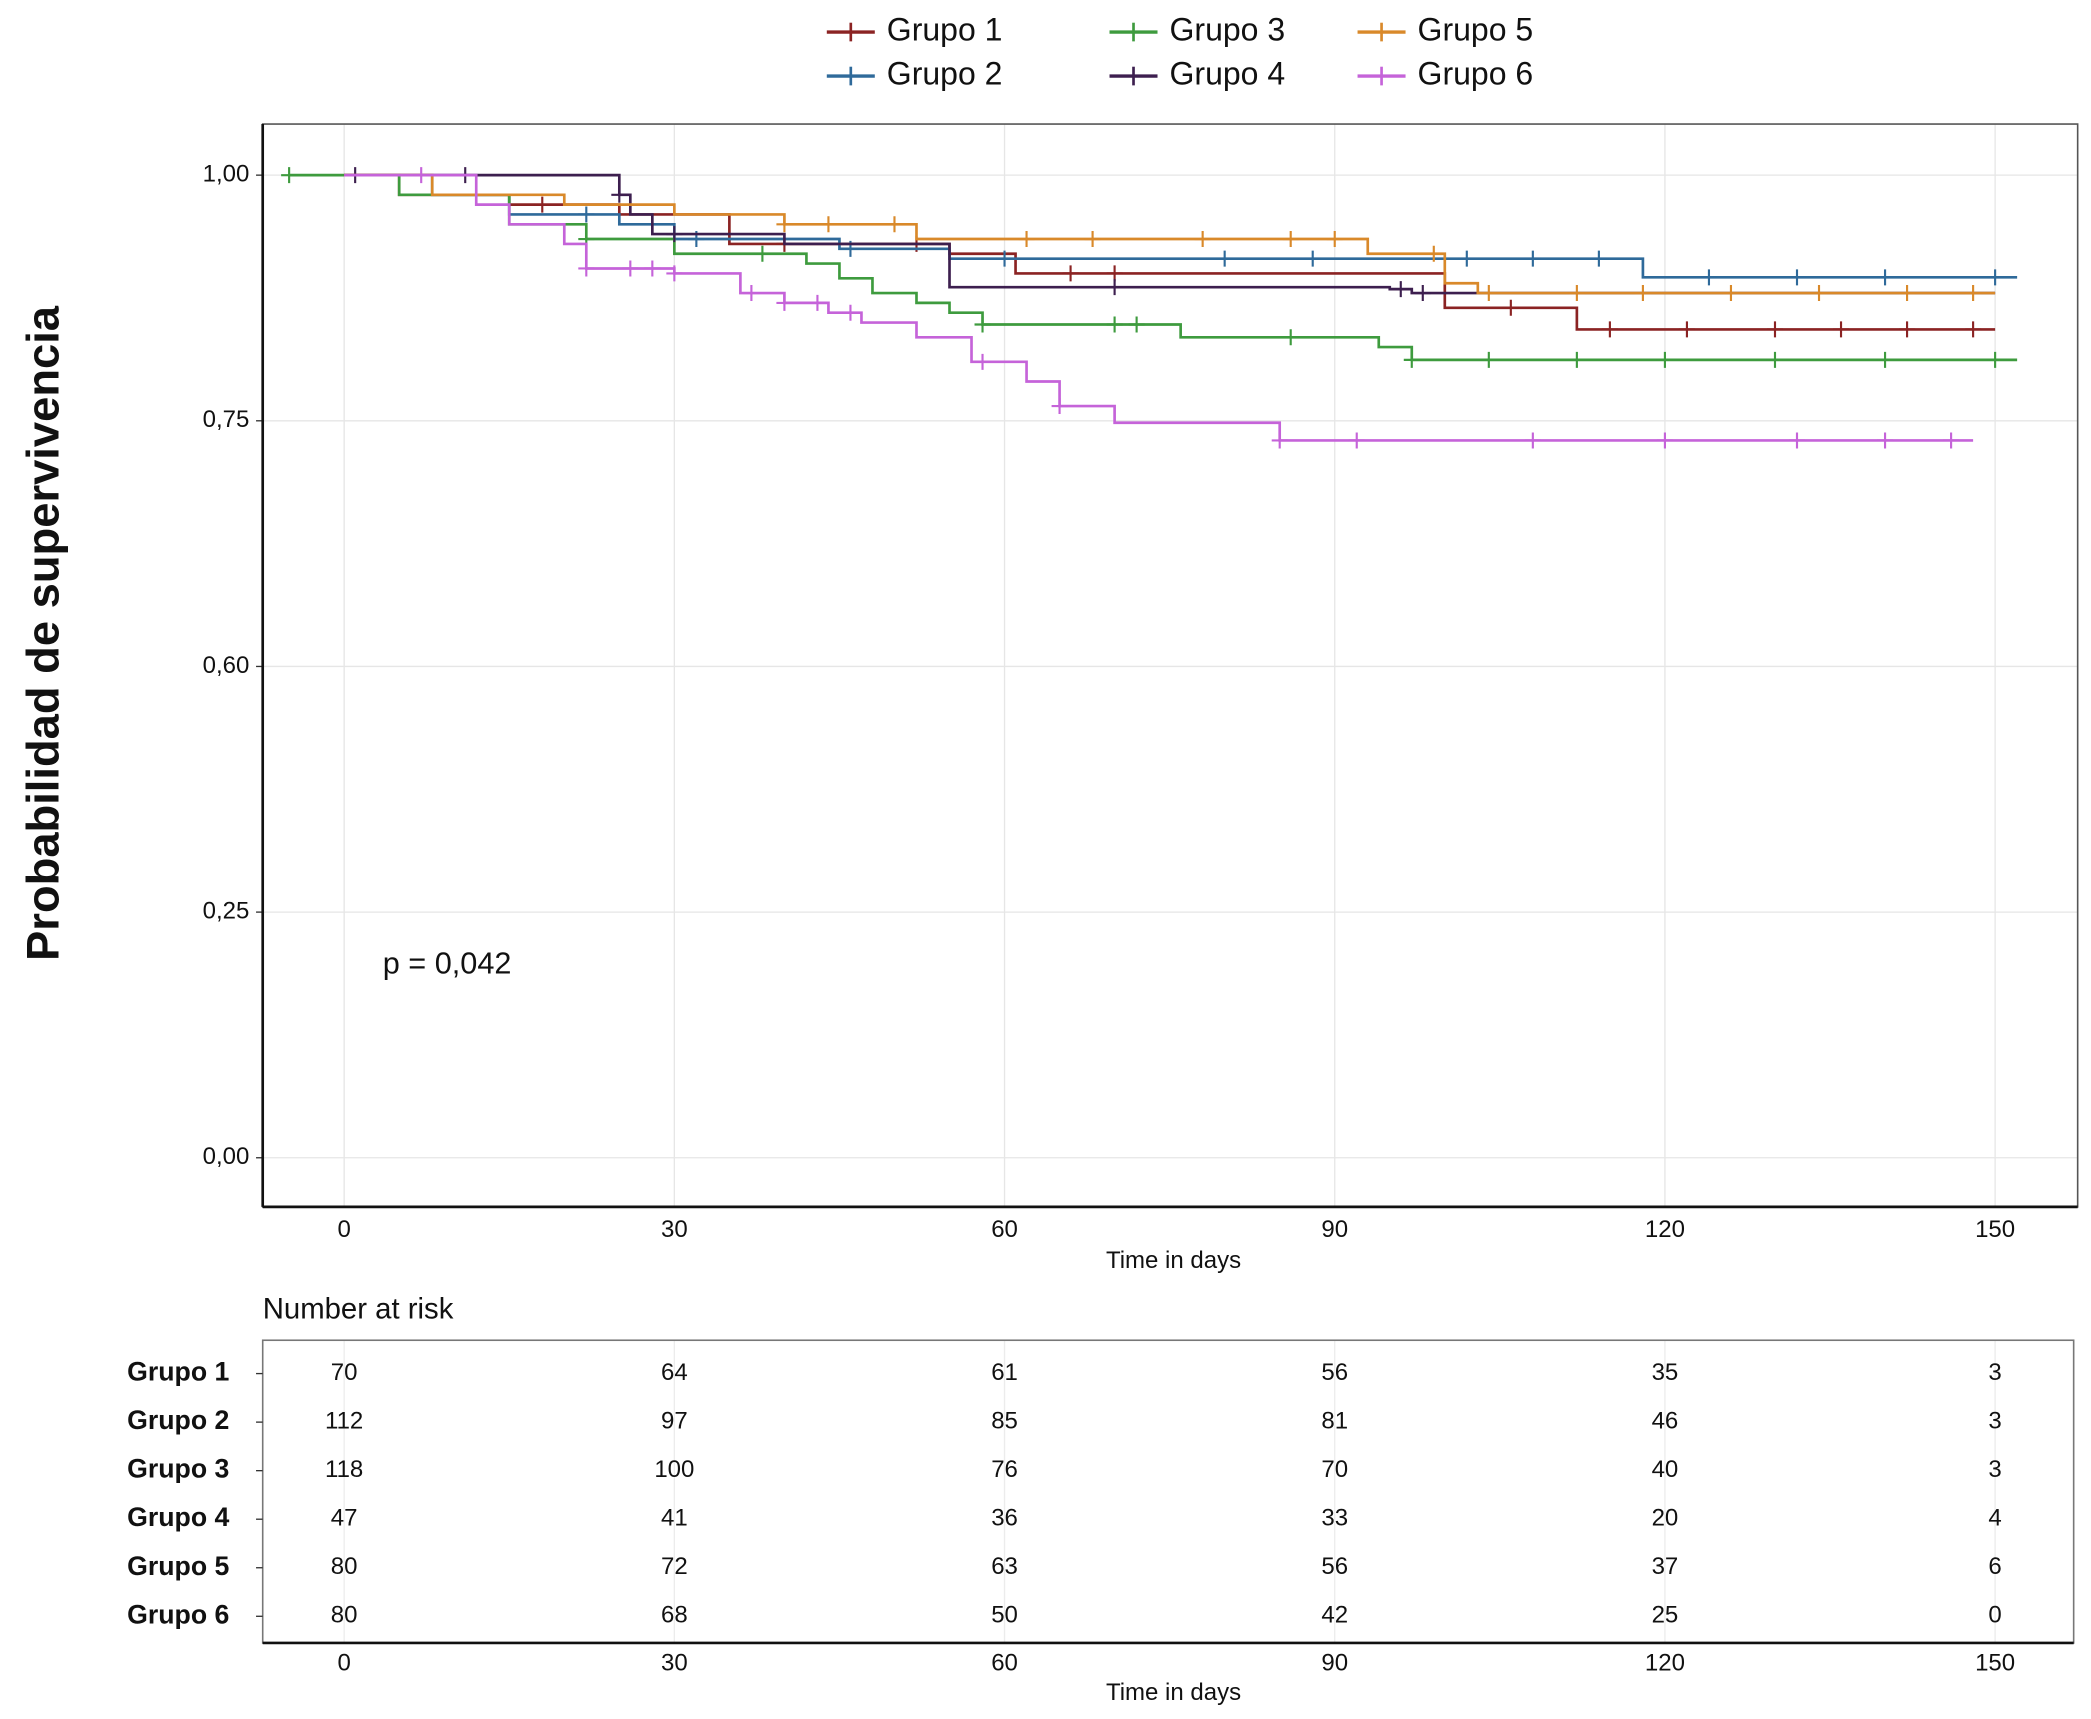 The width and height of the screenshot is (2091, 1719). What do you see at coordinates (674, 1566) in the screenshot?
I see `risk-count: 72` at bounding box center [674, 1566].